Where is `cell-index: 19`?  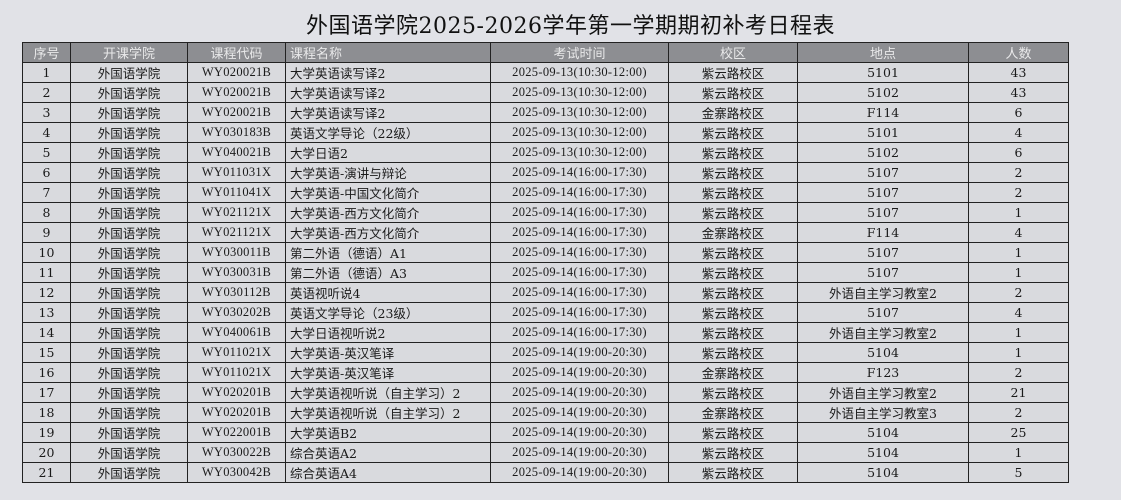 cell-index: 19 is located at coordinates (46, 432).